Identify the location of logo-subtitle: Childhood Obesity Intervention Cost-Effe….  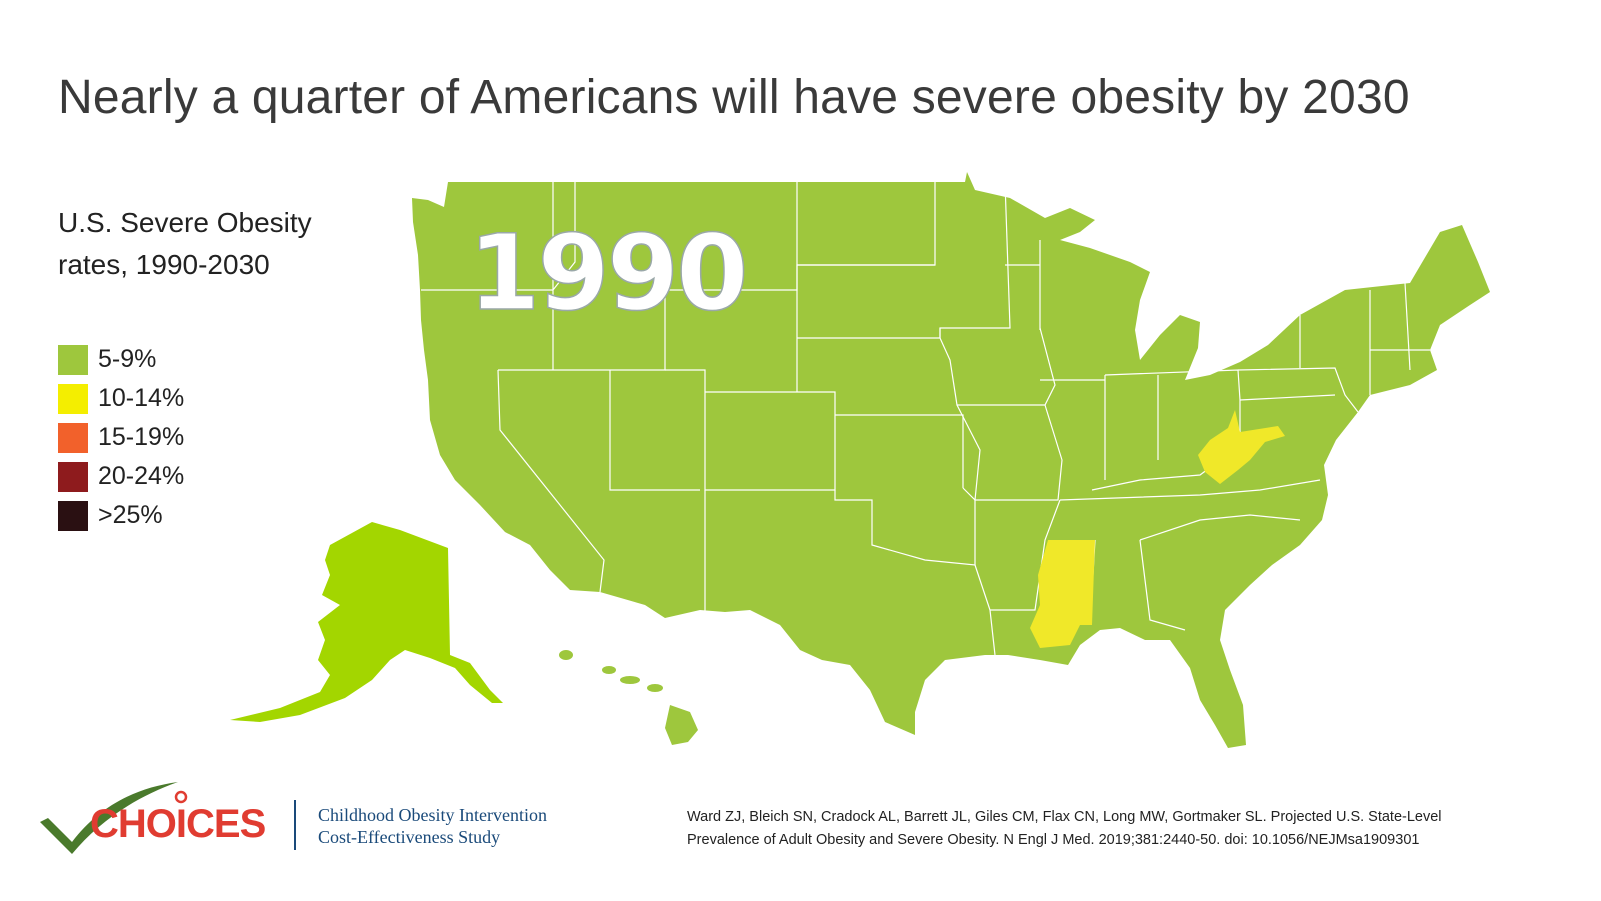
(432, 826).